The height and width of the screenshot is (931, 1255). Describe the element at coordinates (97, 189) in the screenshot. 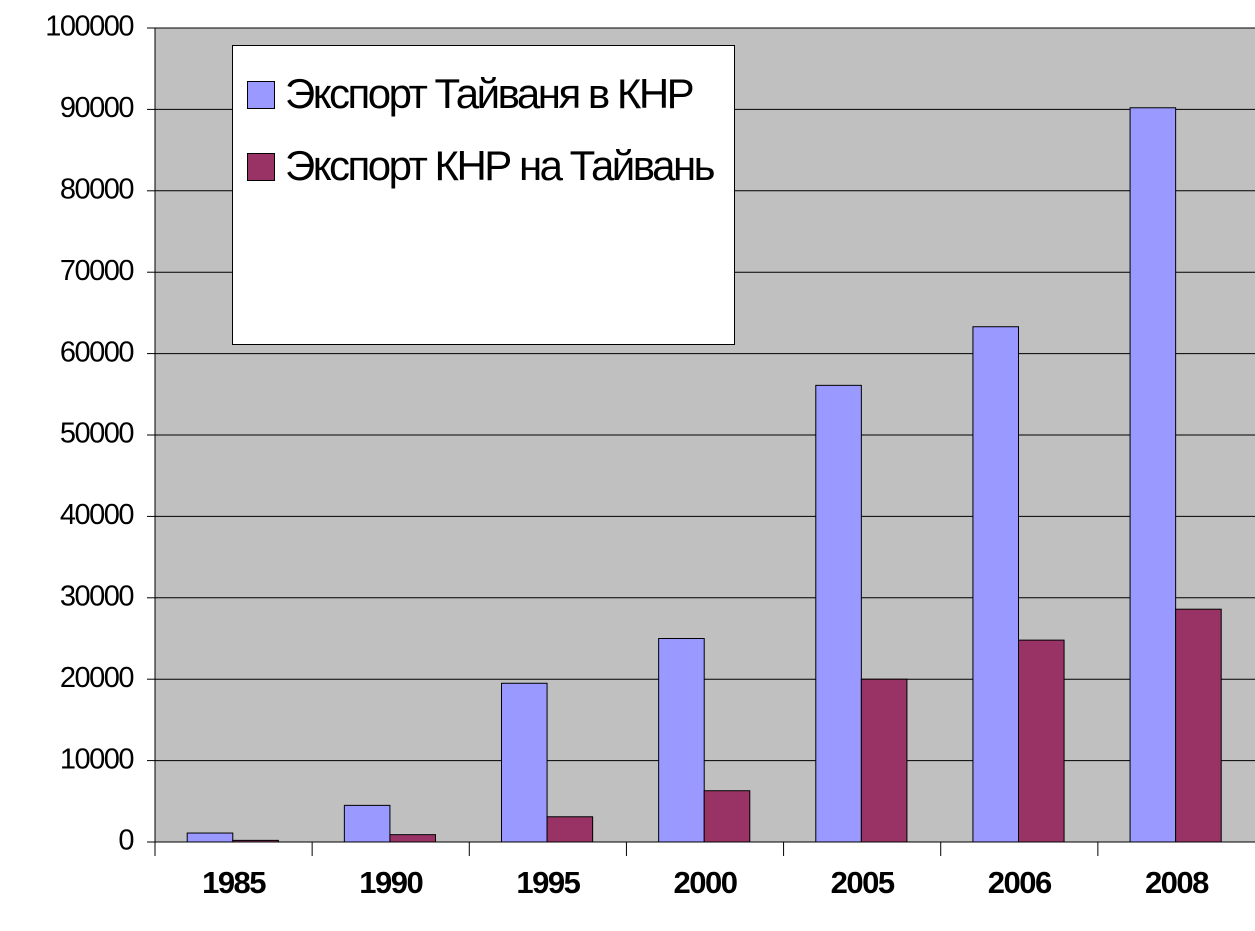

I see `y-tick-label: 80000` at that location.